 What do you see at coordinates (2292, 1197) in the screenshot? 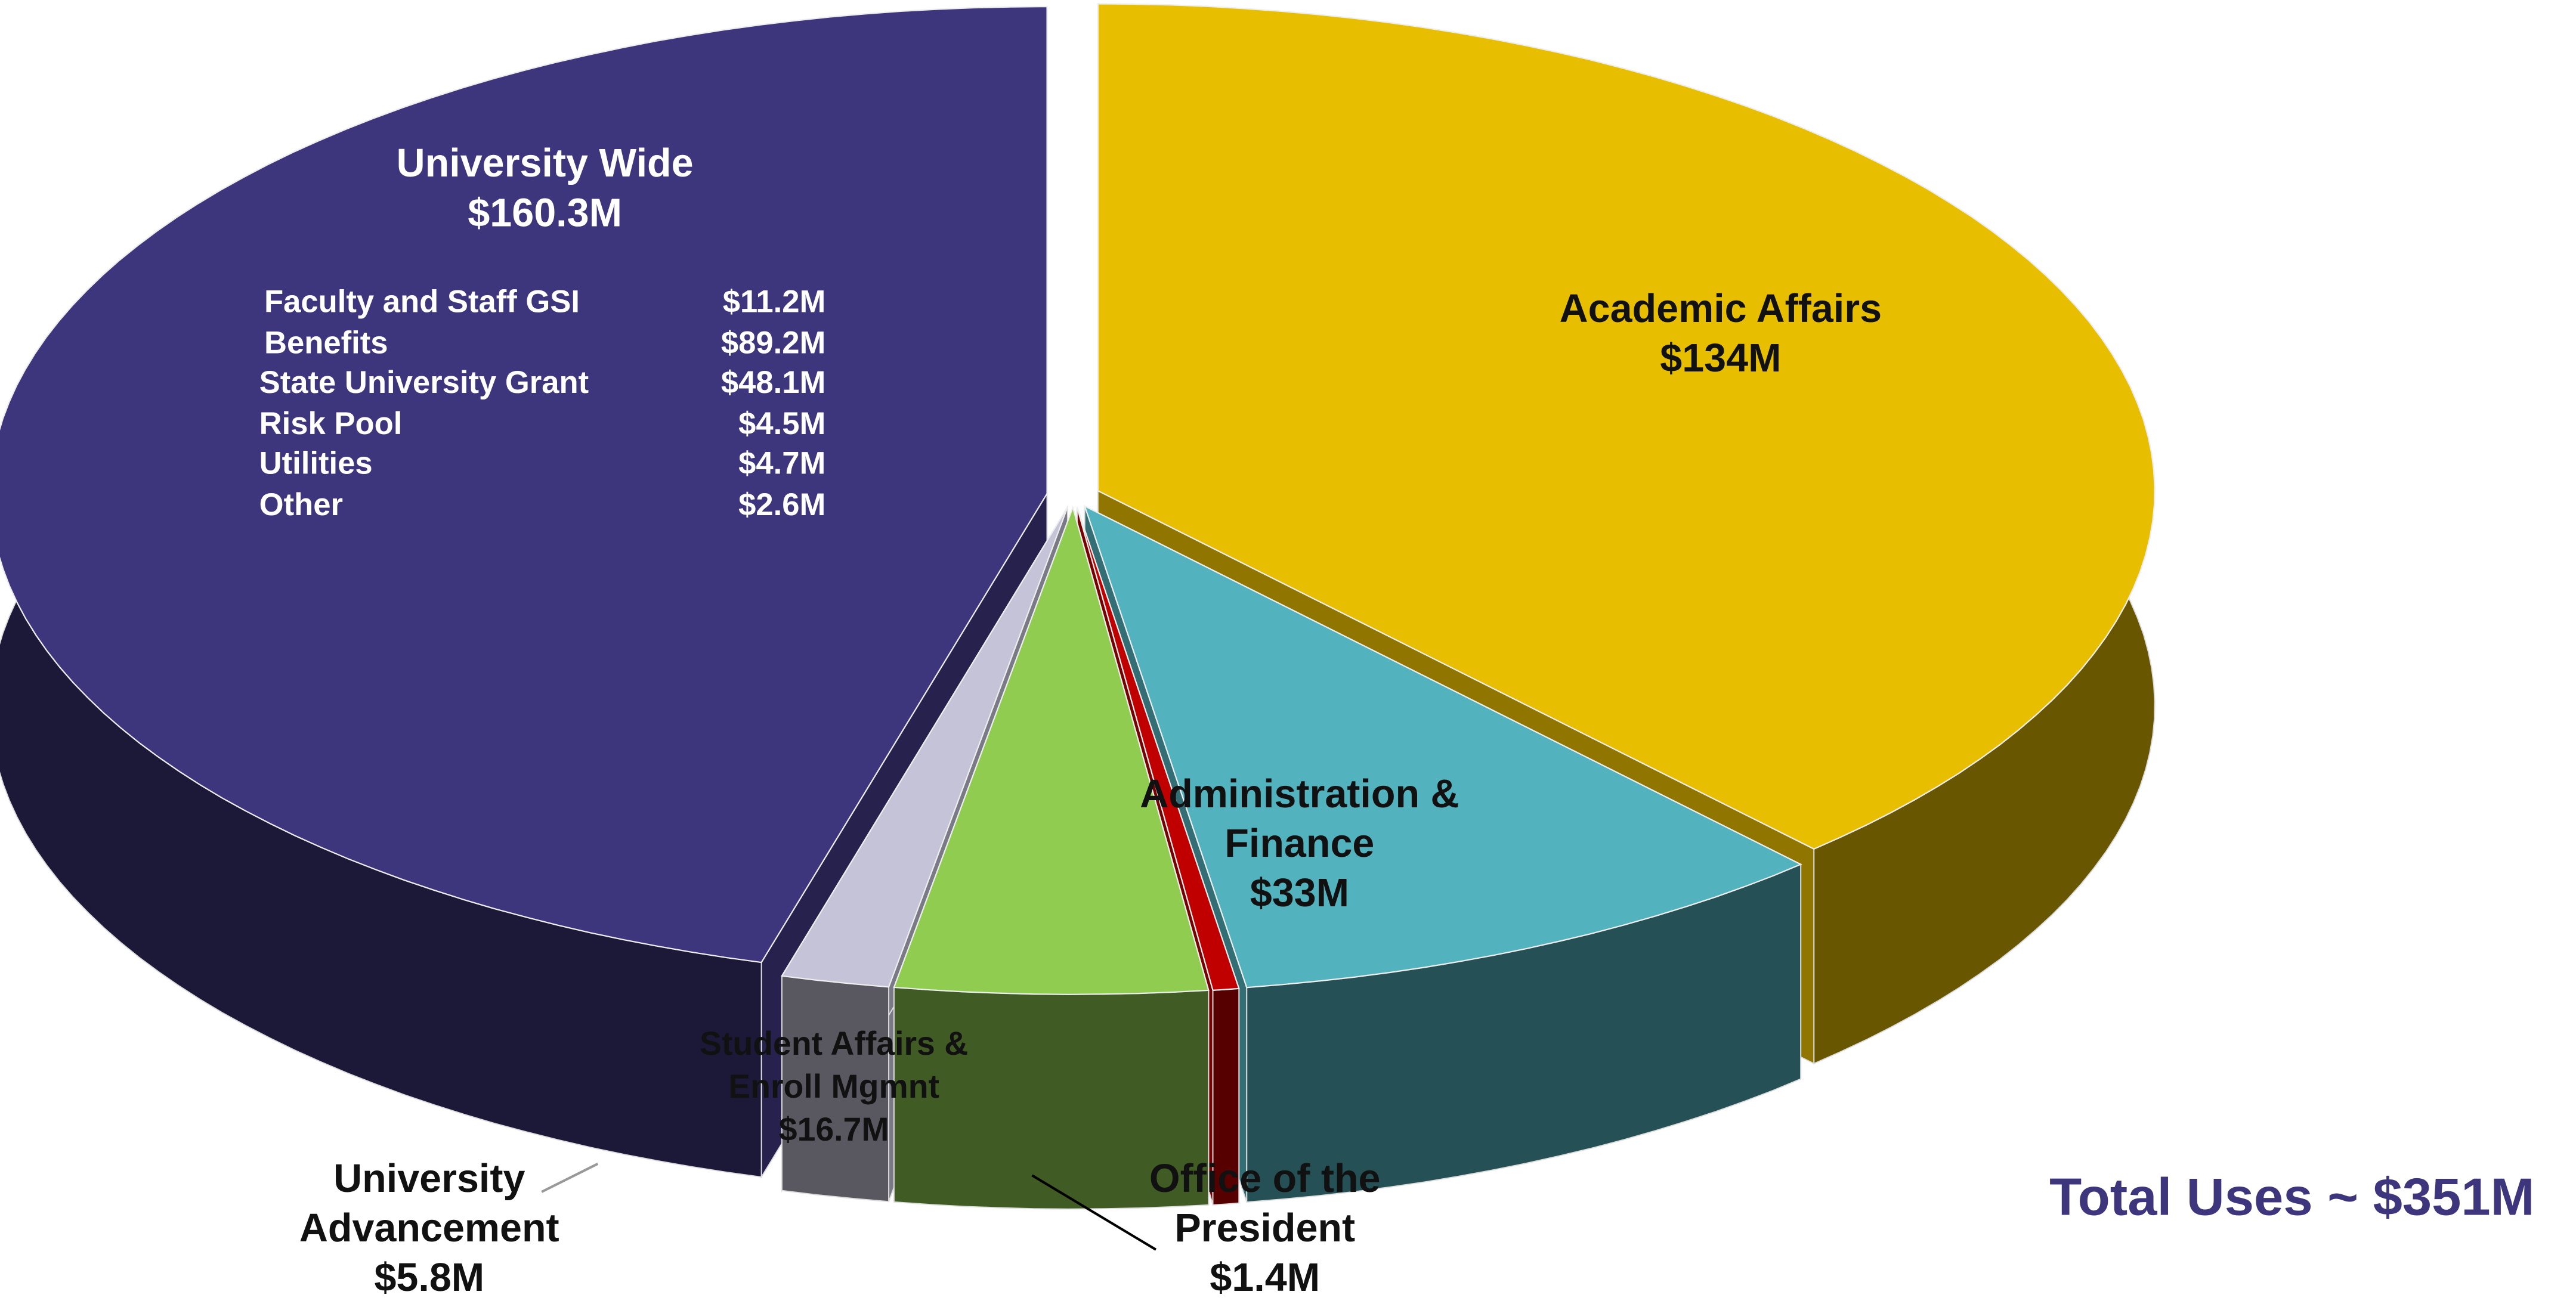
I see `total-annotation: Total Uses ~ $351M` at bounding box center [2292, 1197].